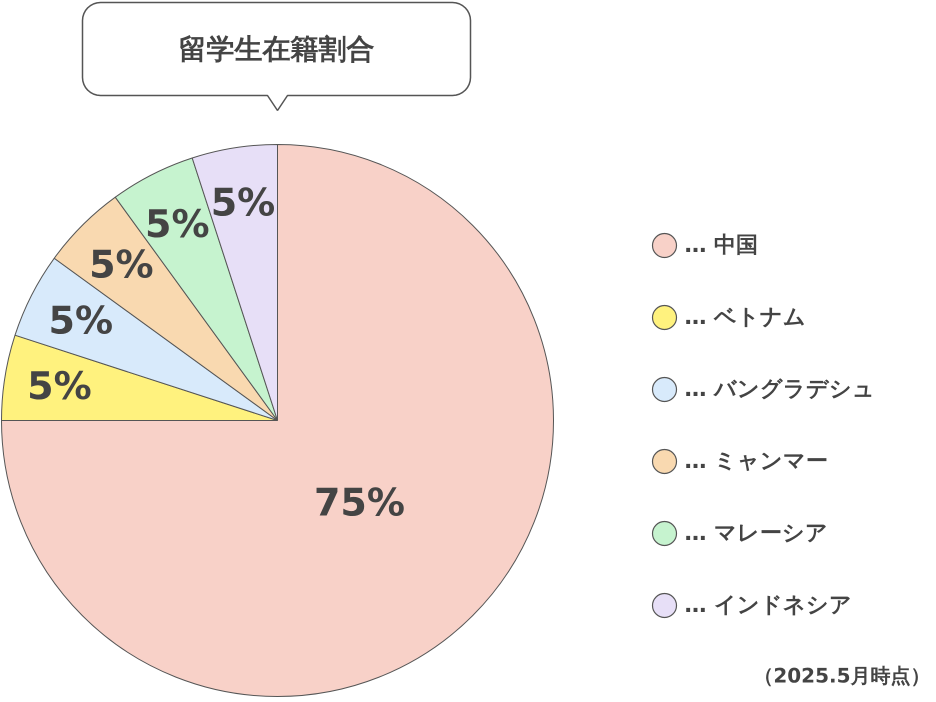 The width and height of the screenshot is (936, 702). Describe the element at coordinates (842, 676) in the screenshot. I see `text: （2025.5月時点）` at that location.